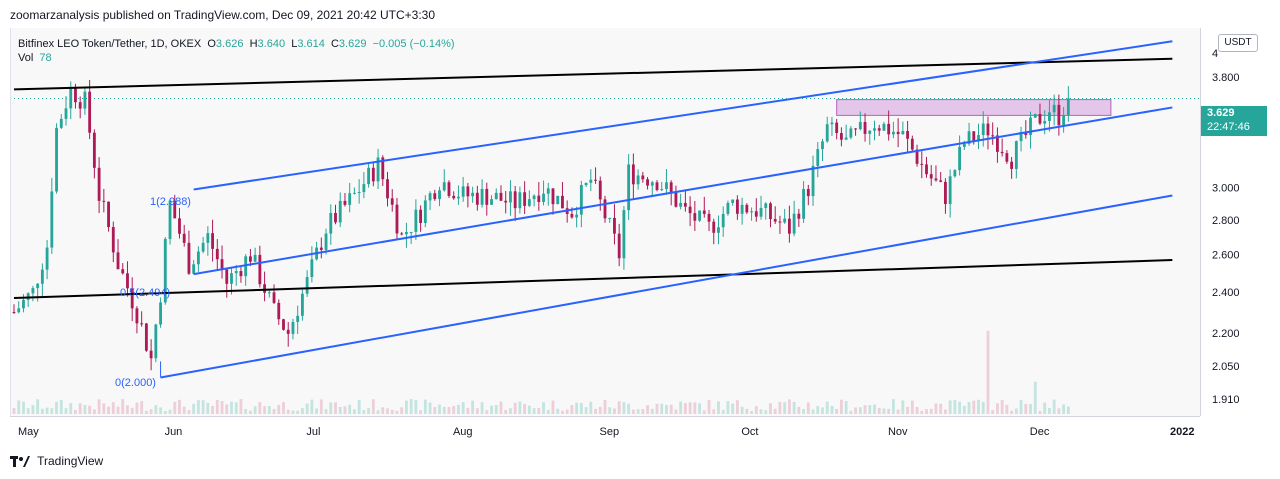  Describe the element at coordinates (1226, 293) in the screenshot. I see `y-tick-label: 2.400` at that location.